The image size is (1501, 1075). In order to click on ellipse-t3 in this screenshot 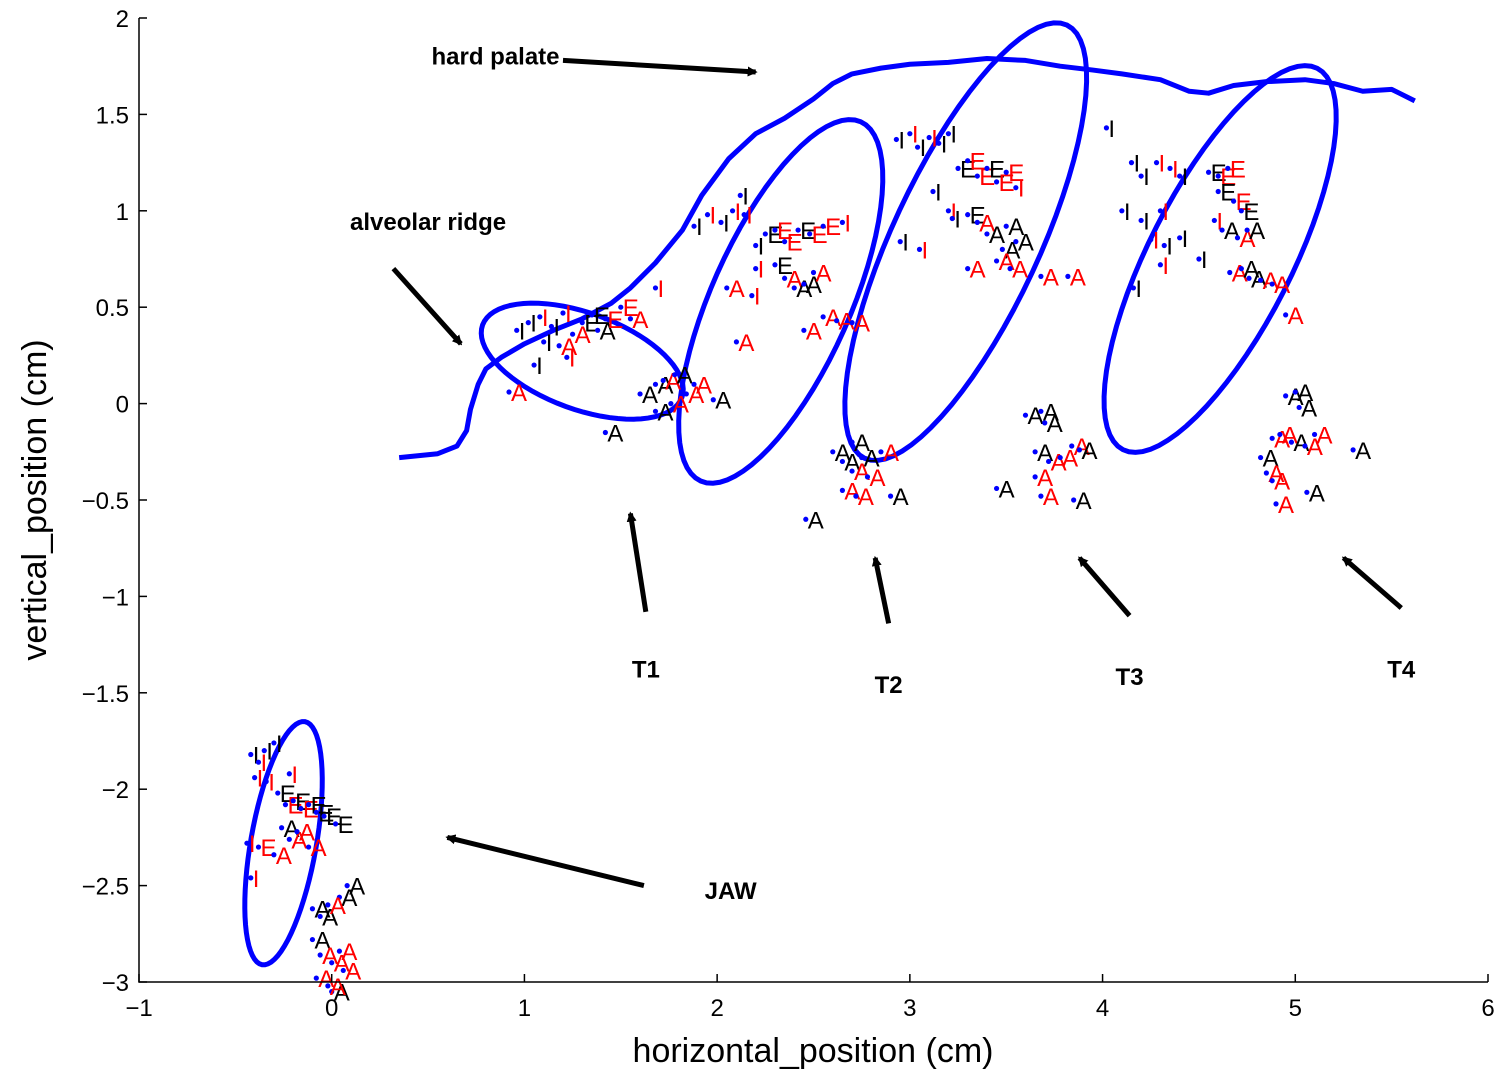, I will do `click(966, 241)`.